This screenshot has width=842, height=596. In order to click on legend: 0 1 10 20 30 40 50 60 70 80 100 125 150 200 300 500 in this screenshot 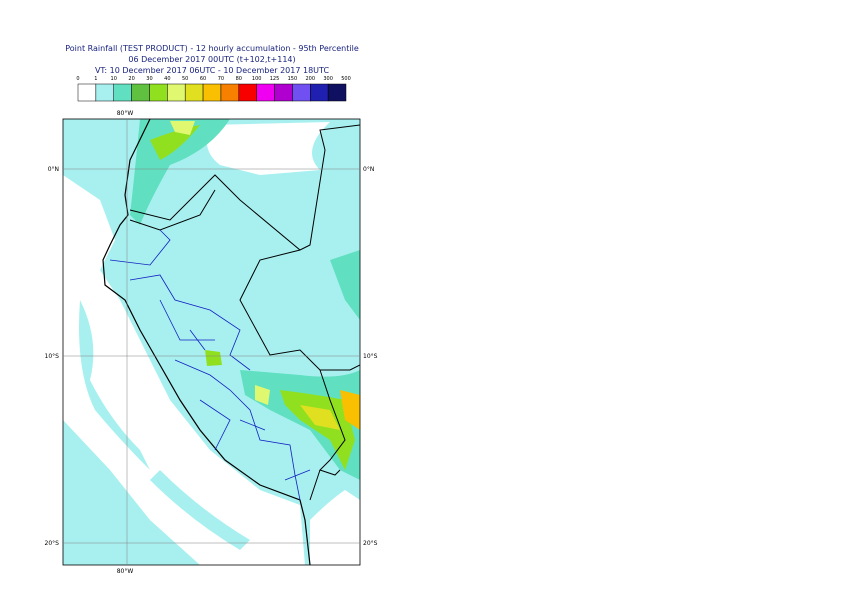, I will do `click(213, 89)`.